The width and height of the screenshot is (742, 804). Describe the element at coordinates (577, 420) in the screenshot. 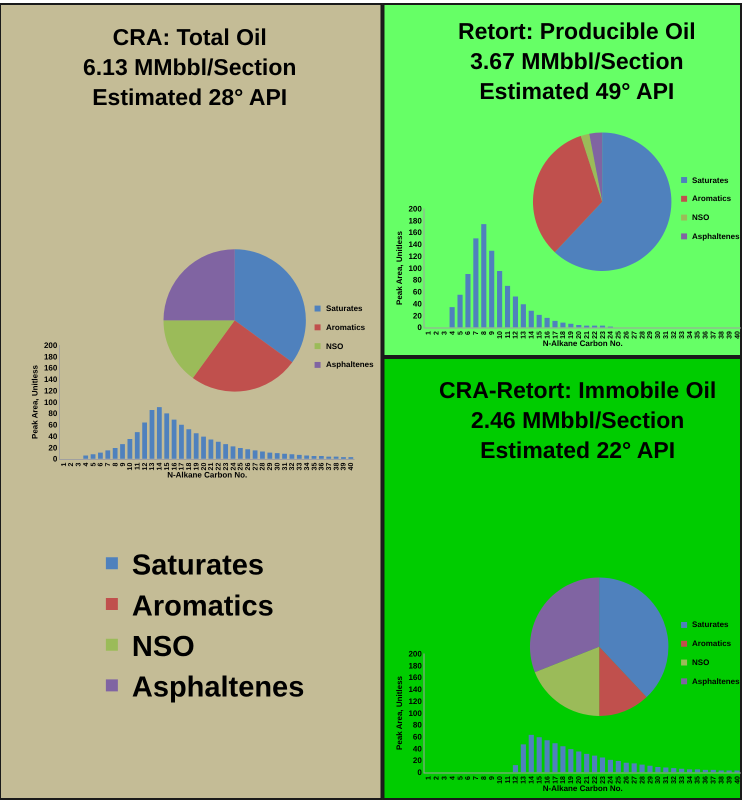

I see `chart-title: CRA-Retort: Immobile Oil 2.46 MMbbl/Section Estimated 22° API` at that location.